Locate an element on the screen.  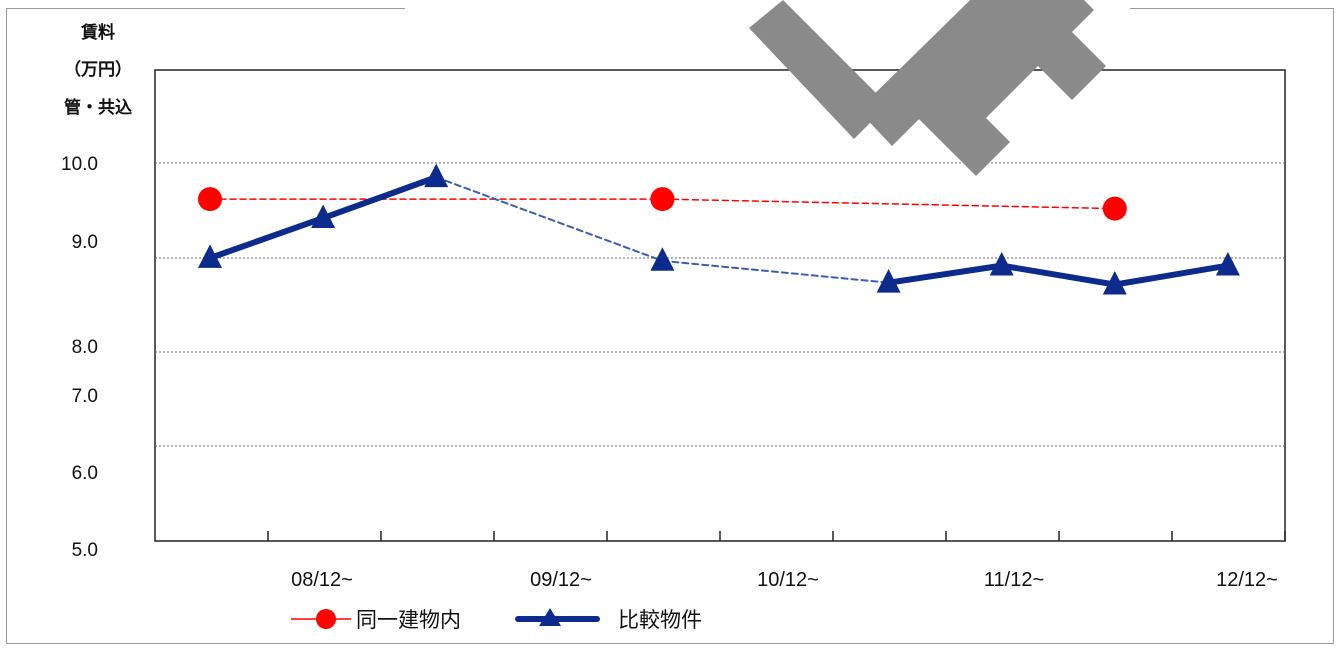
y-tick-label: 8.0 is located at coordinates (85, 347).